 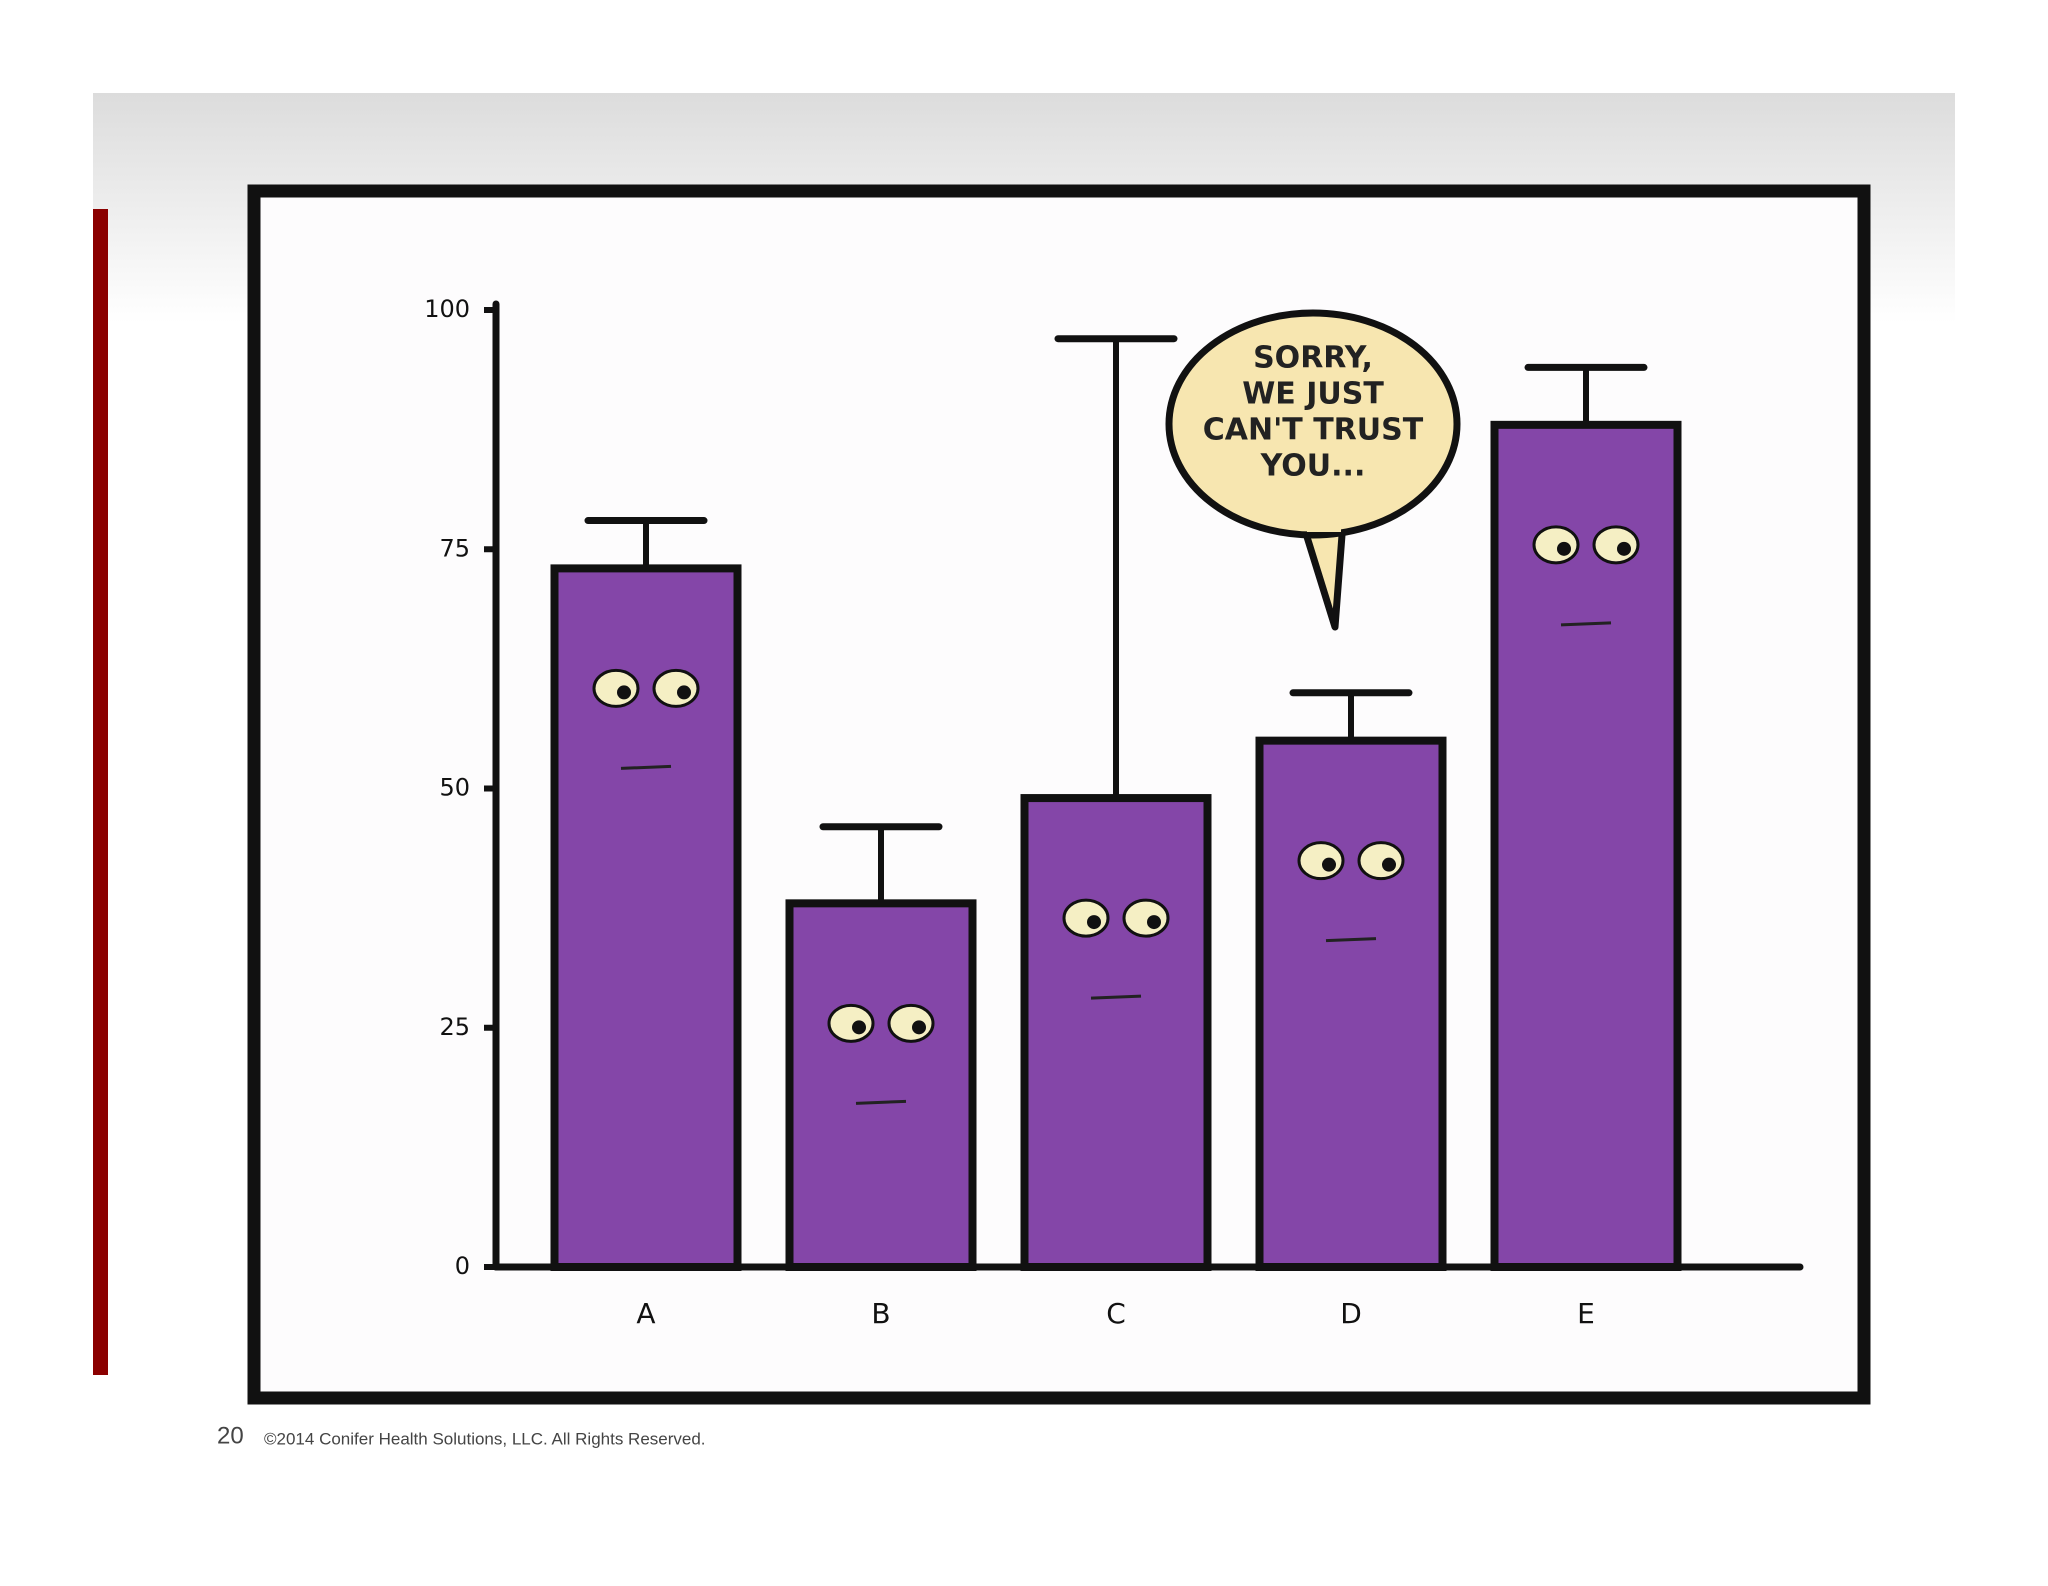 What do you see at coordinates (454, 548) in the screenshot?
I see `y-tick-label: 75` at bounding box center [454, 548].